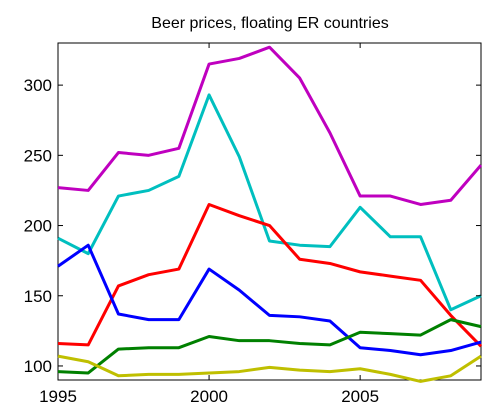 Image resolution: width=482 pixels, height=412 pixels. I want to click on chart-title: Beer prices, floating ER countries, so click(269, 23).